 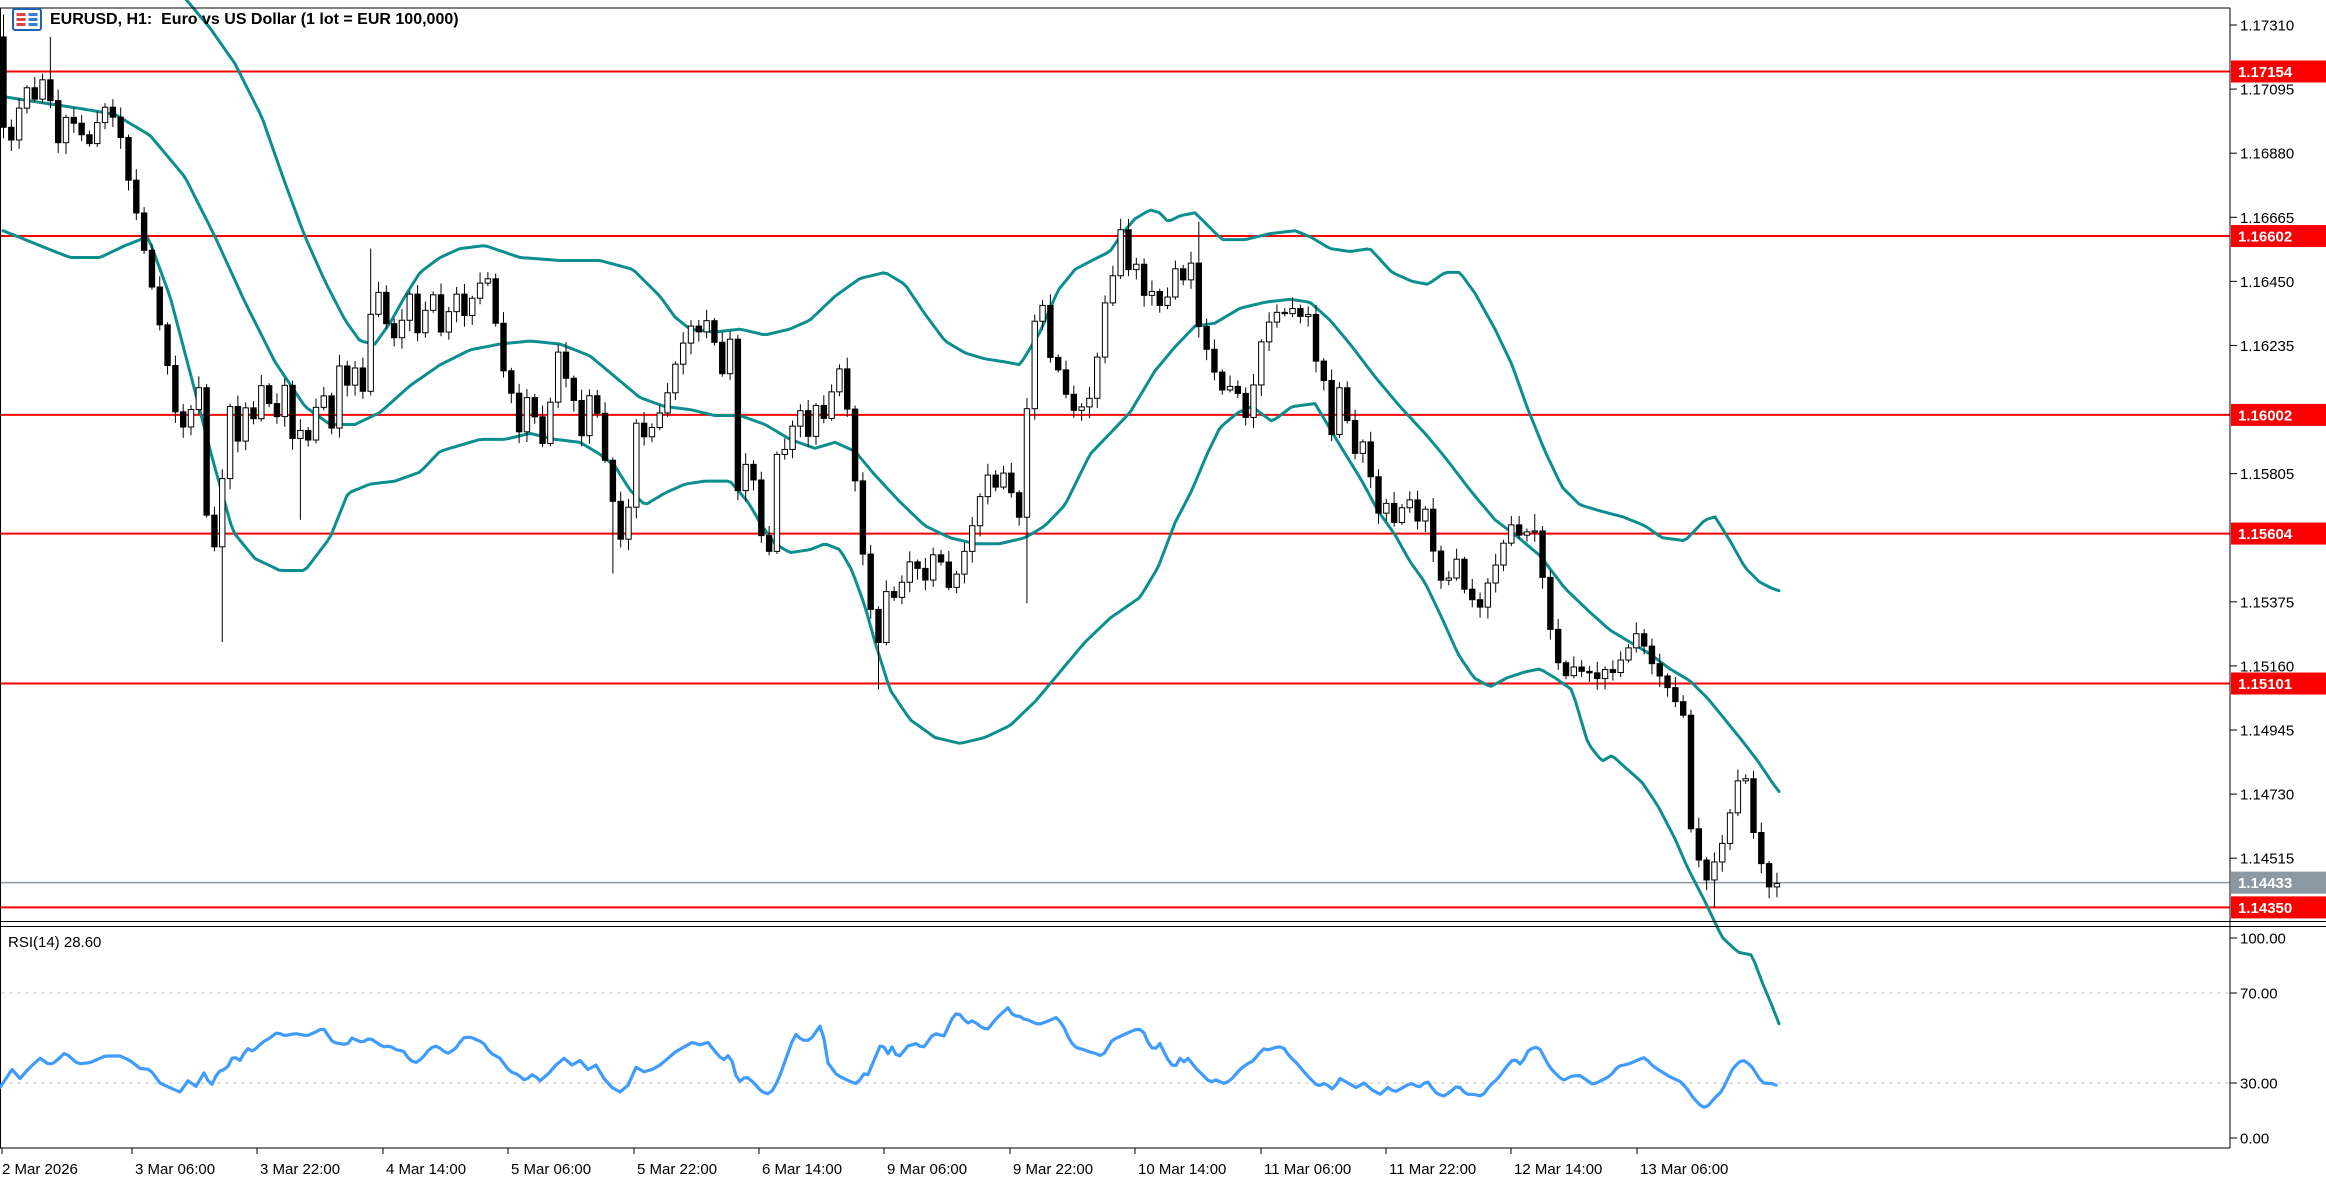 What do you see at coordinates (1558, 1169) in the screenshot?
I see `time-tick-label: 12 Mar 14:00` at bounding box center [1558, 1169].